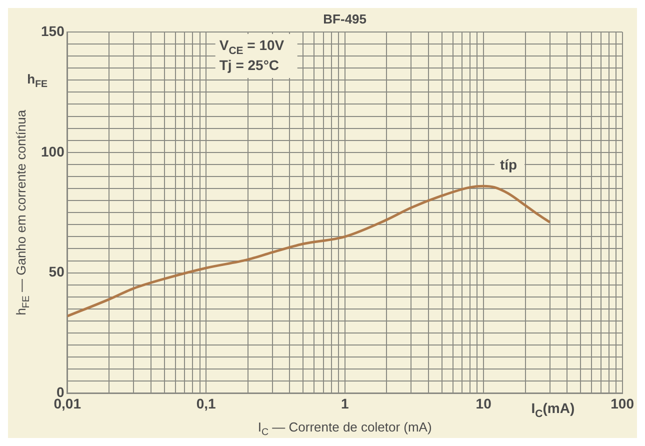 This screenshot has width=645, height=446. What do you see at coordinates (509, 164) in the screenshot?
I see `annotation: típ` at bounding box center [509, 164].